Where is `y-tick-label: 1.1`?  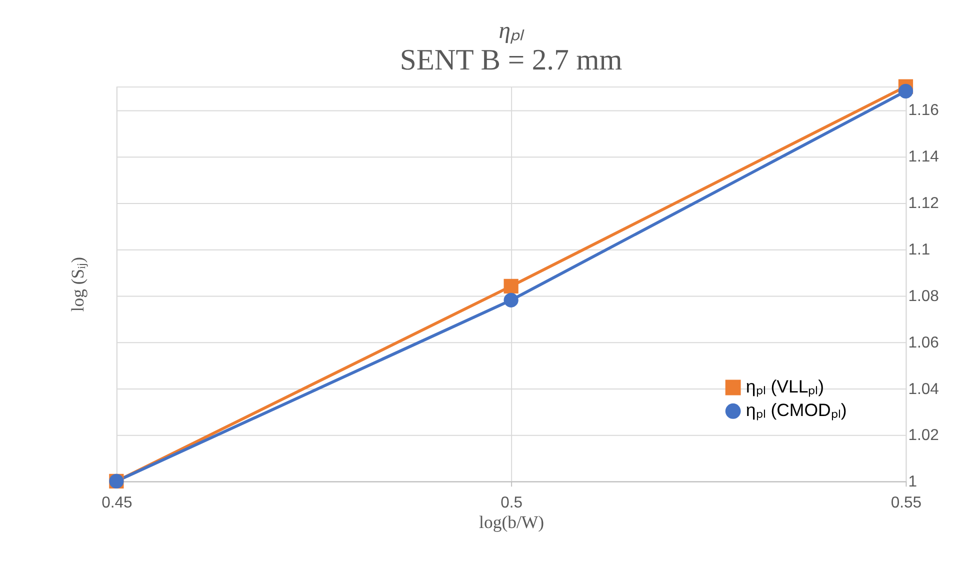 y-tick-label: 1.1 is located at coordinates (919, 249).